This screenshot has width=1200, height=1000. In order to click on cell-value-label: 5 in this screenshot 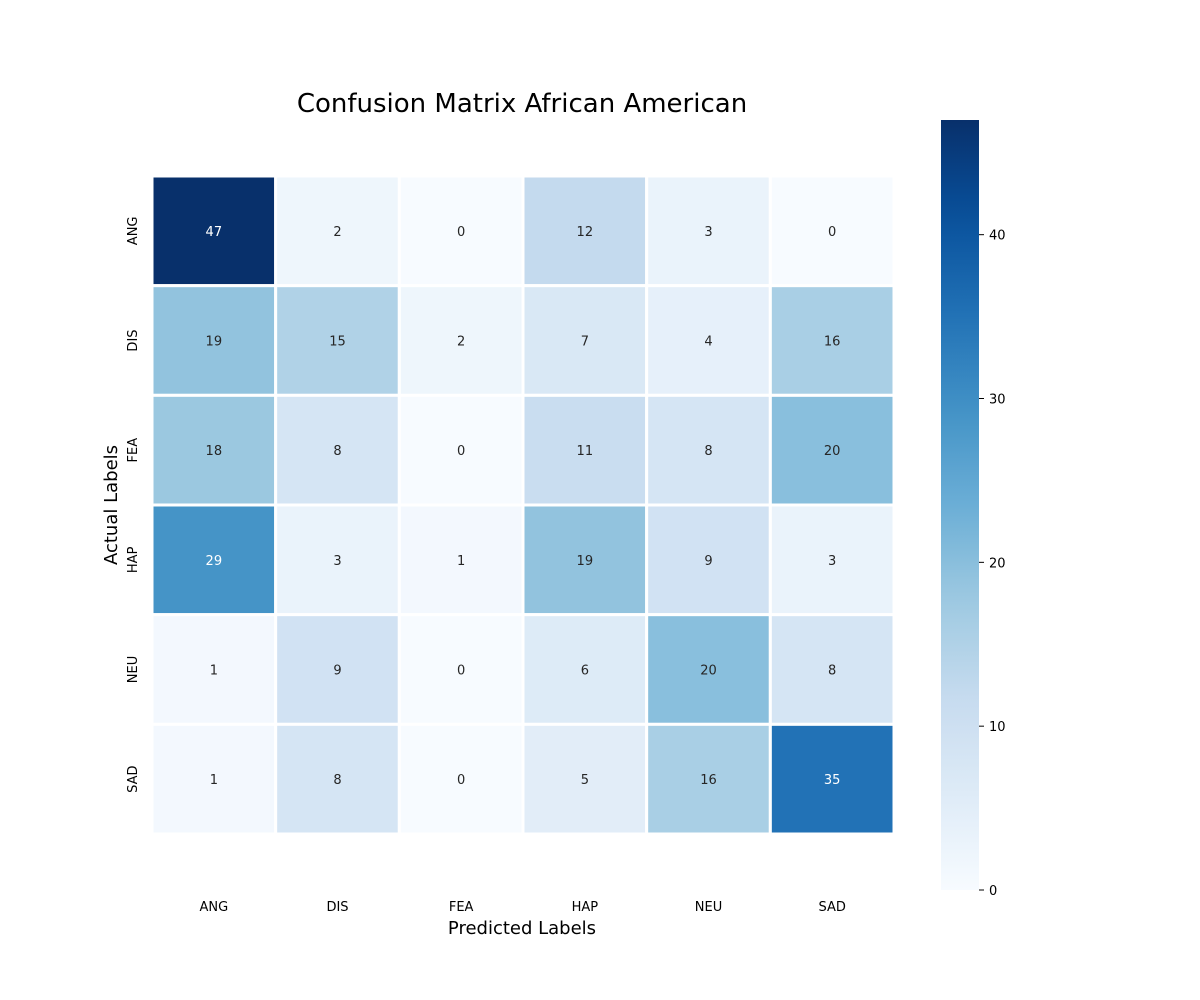, I will do `click(585, 780)`.